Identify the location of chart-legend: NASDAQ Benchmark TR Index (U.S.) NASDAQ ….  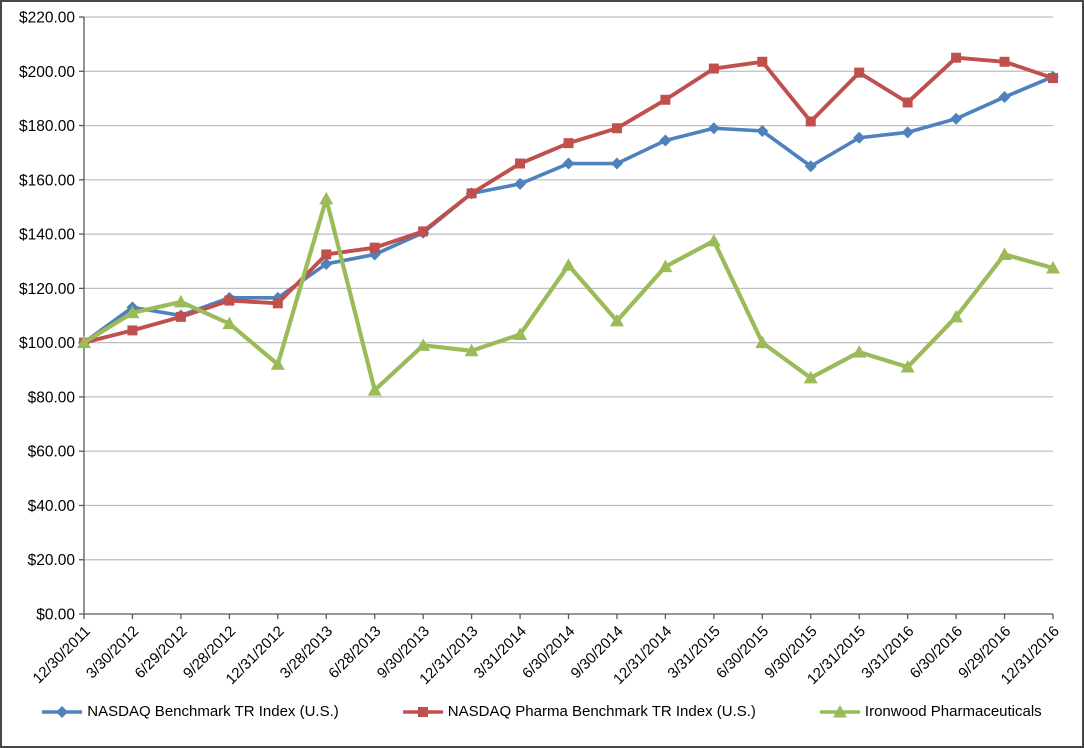
(542, 711).